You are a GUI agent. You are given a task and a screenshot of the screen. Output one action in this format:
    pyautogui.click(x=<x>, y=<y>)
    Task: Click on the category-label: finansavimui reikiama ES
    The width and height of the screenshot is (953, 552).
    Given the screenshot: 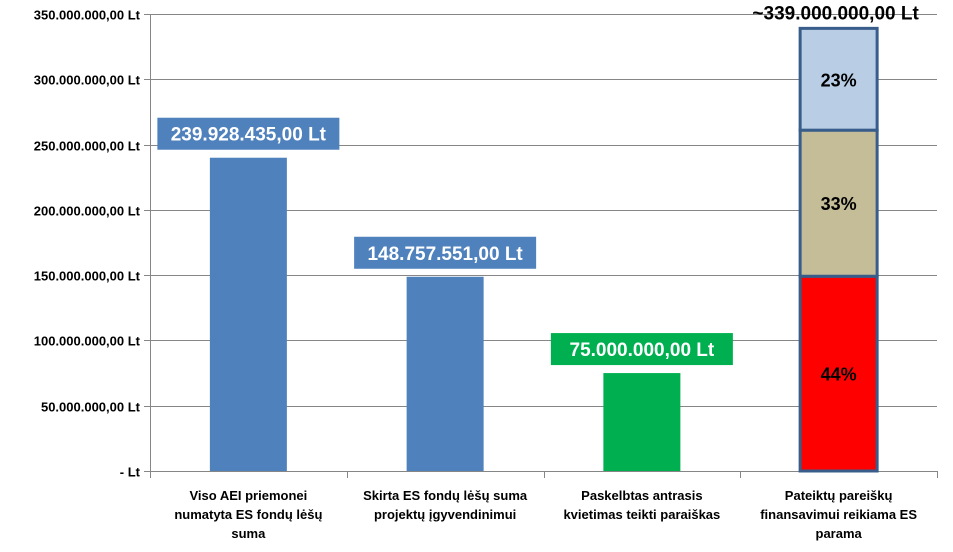 What is the action you would take?
    pyautogui.click(x=838, y=514)
    